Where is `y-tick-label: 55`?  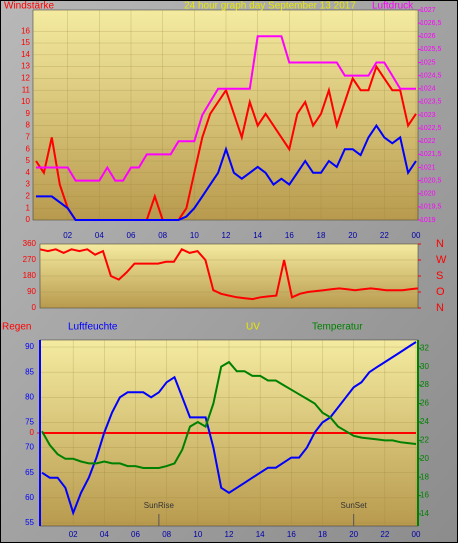
y-tick-label: 55 is located at coordinates (29, 522).